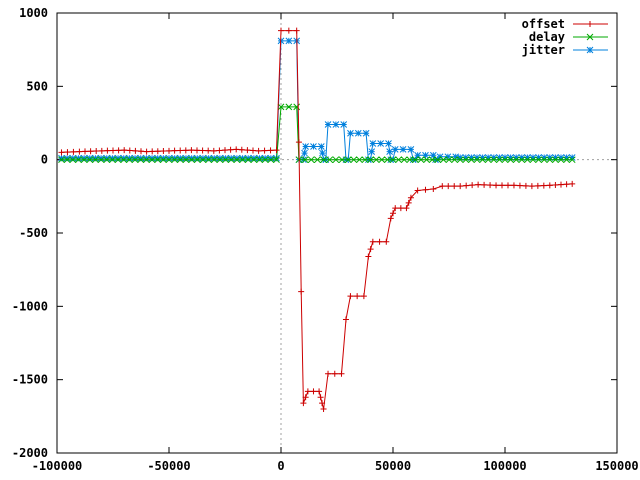  I want to click on legend-label-jitter: jitter, so click(543, 50).